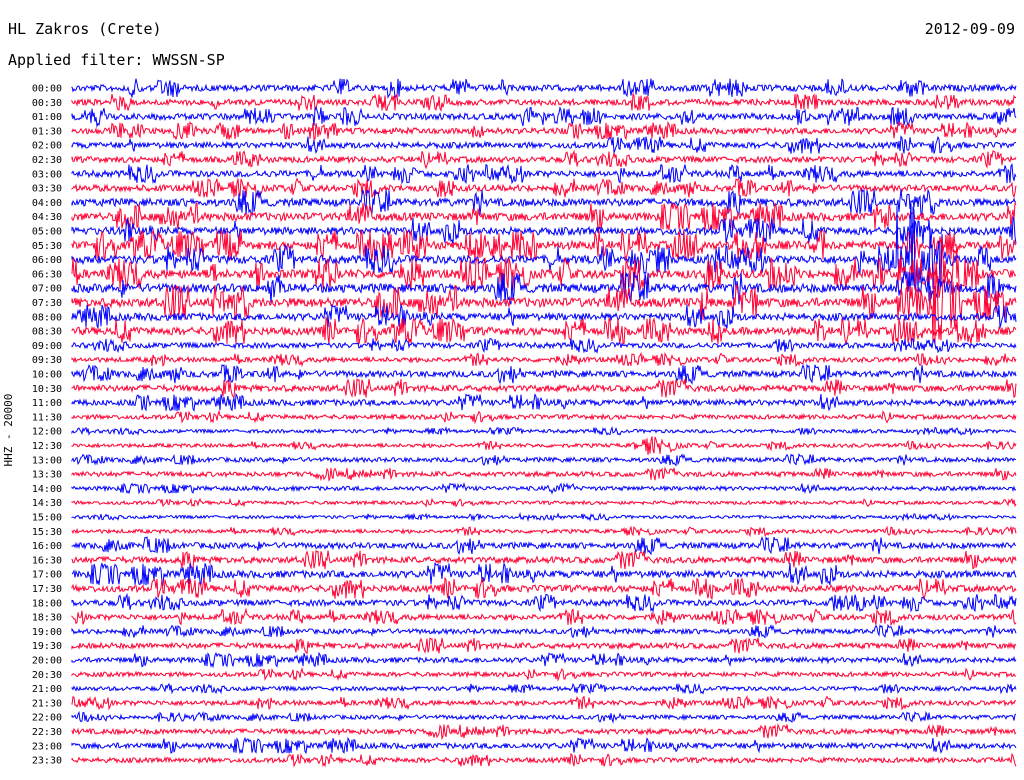 The image size is (1024, 780). I want to click on row-time-label: 23:30, so click(47, 761).